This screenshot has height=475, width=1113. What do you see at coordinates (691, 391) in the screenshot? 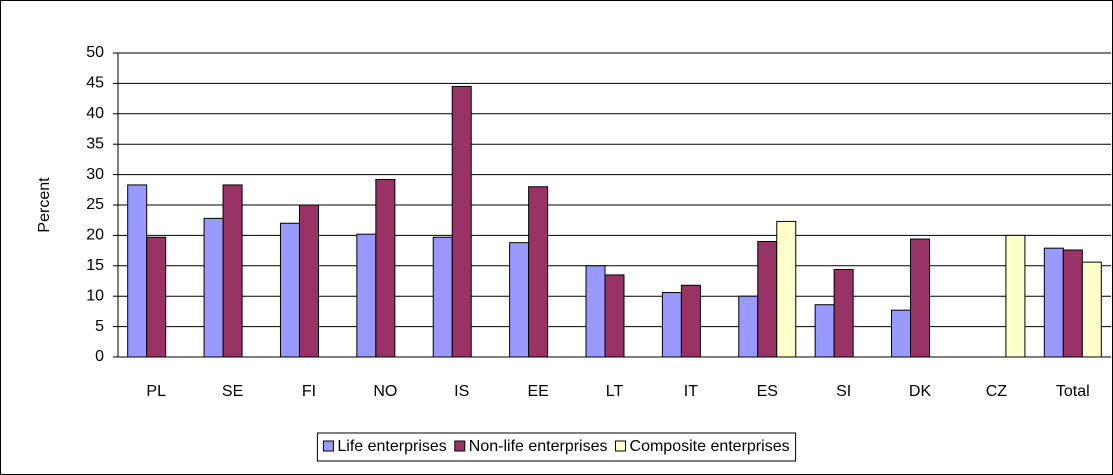
I see `x-tick-label: IT` at bounding box center [691, 391].